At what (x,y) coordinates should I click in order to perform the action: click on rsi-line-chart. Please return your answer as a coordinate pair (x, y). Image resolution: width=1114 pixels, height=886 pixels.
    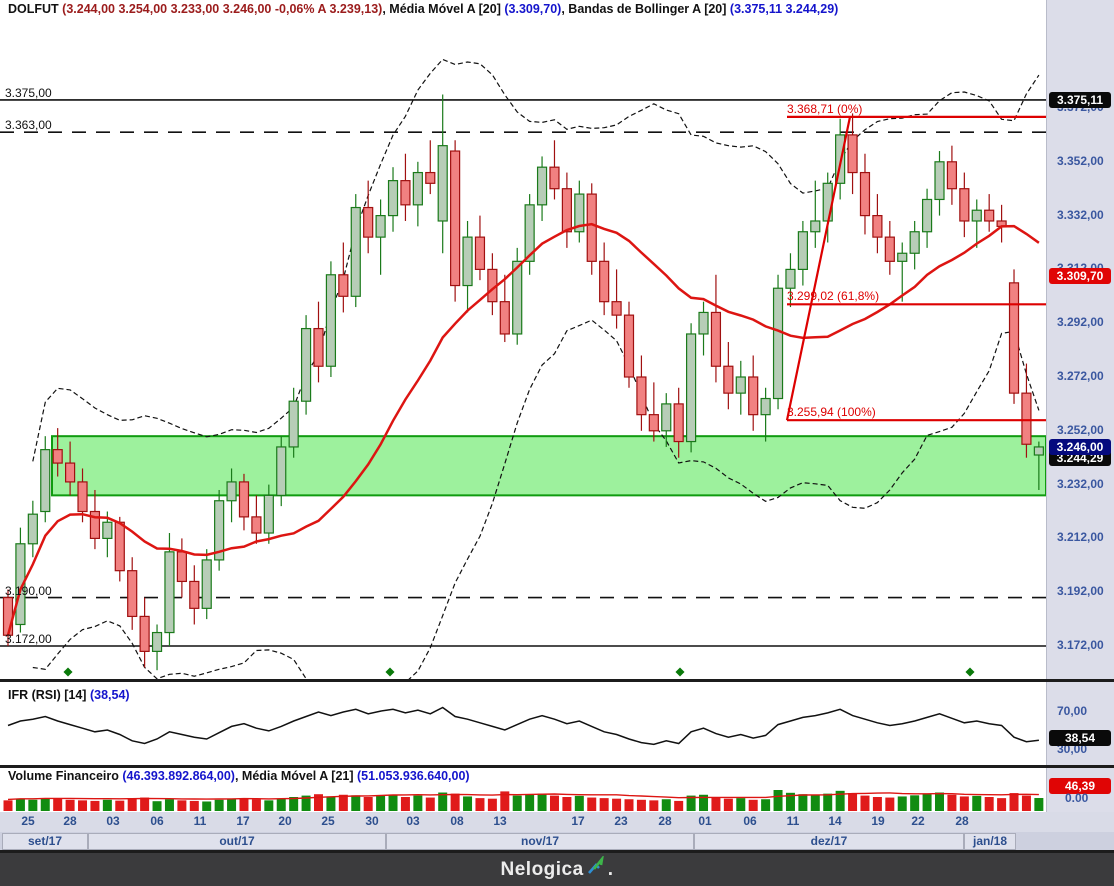
    Looking at the image, I should click on (523, 724).